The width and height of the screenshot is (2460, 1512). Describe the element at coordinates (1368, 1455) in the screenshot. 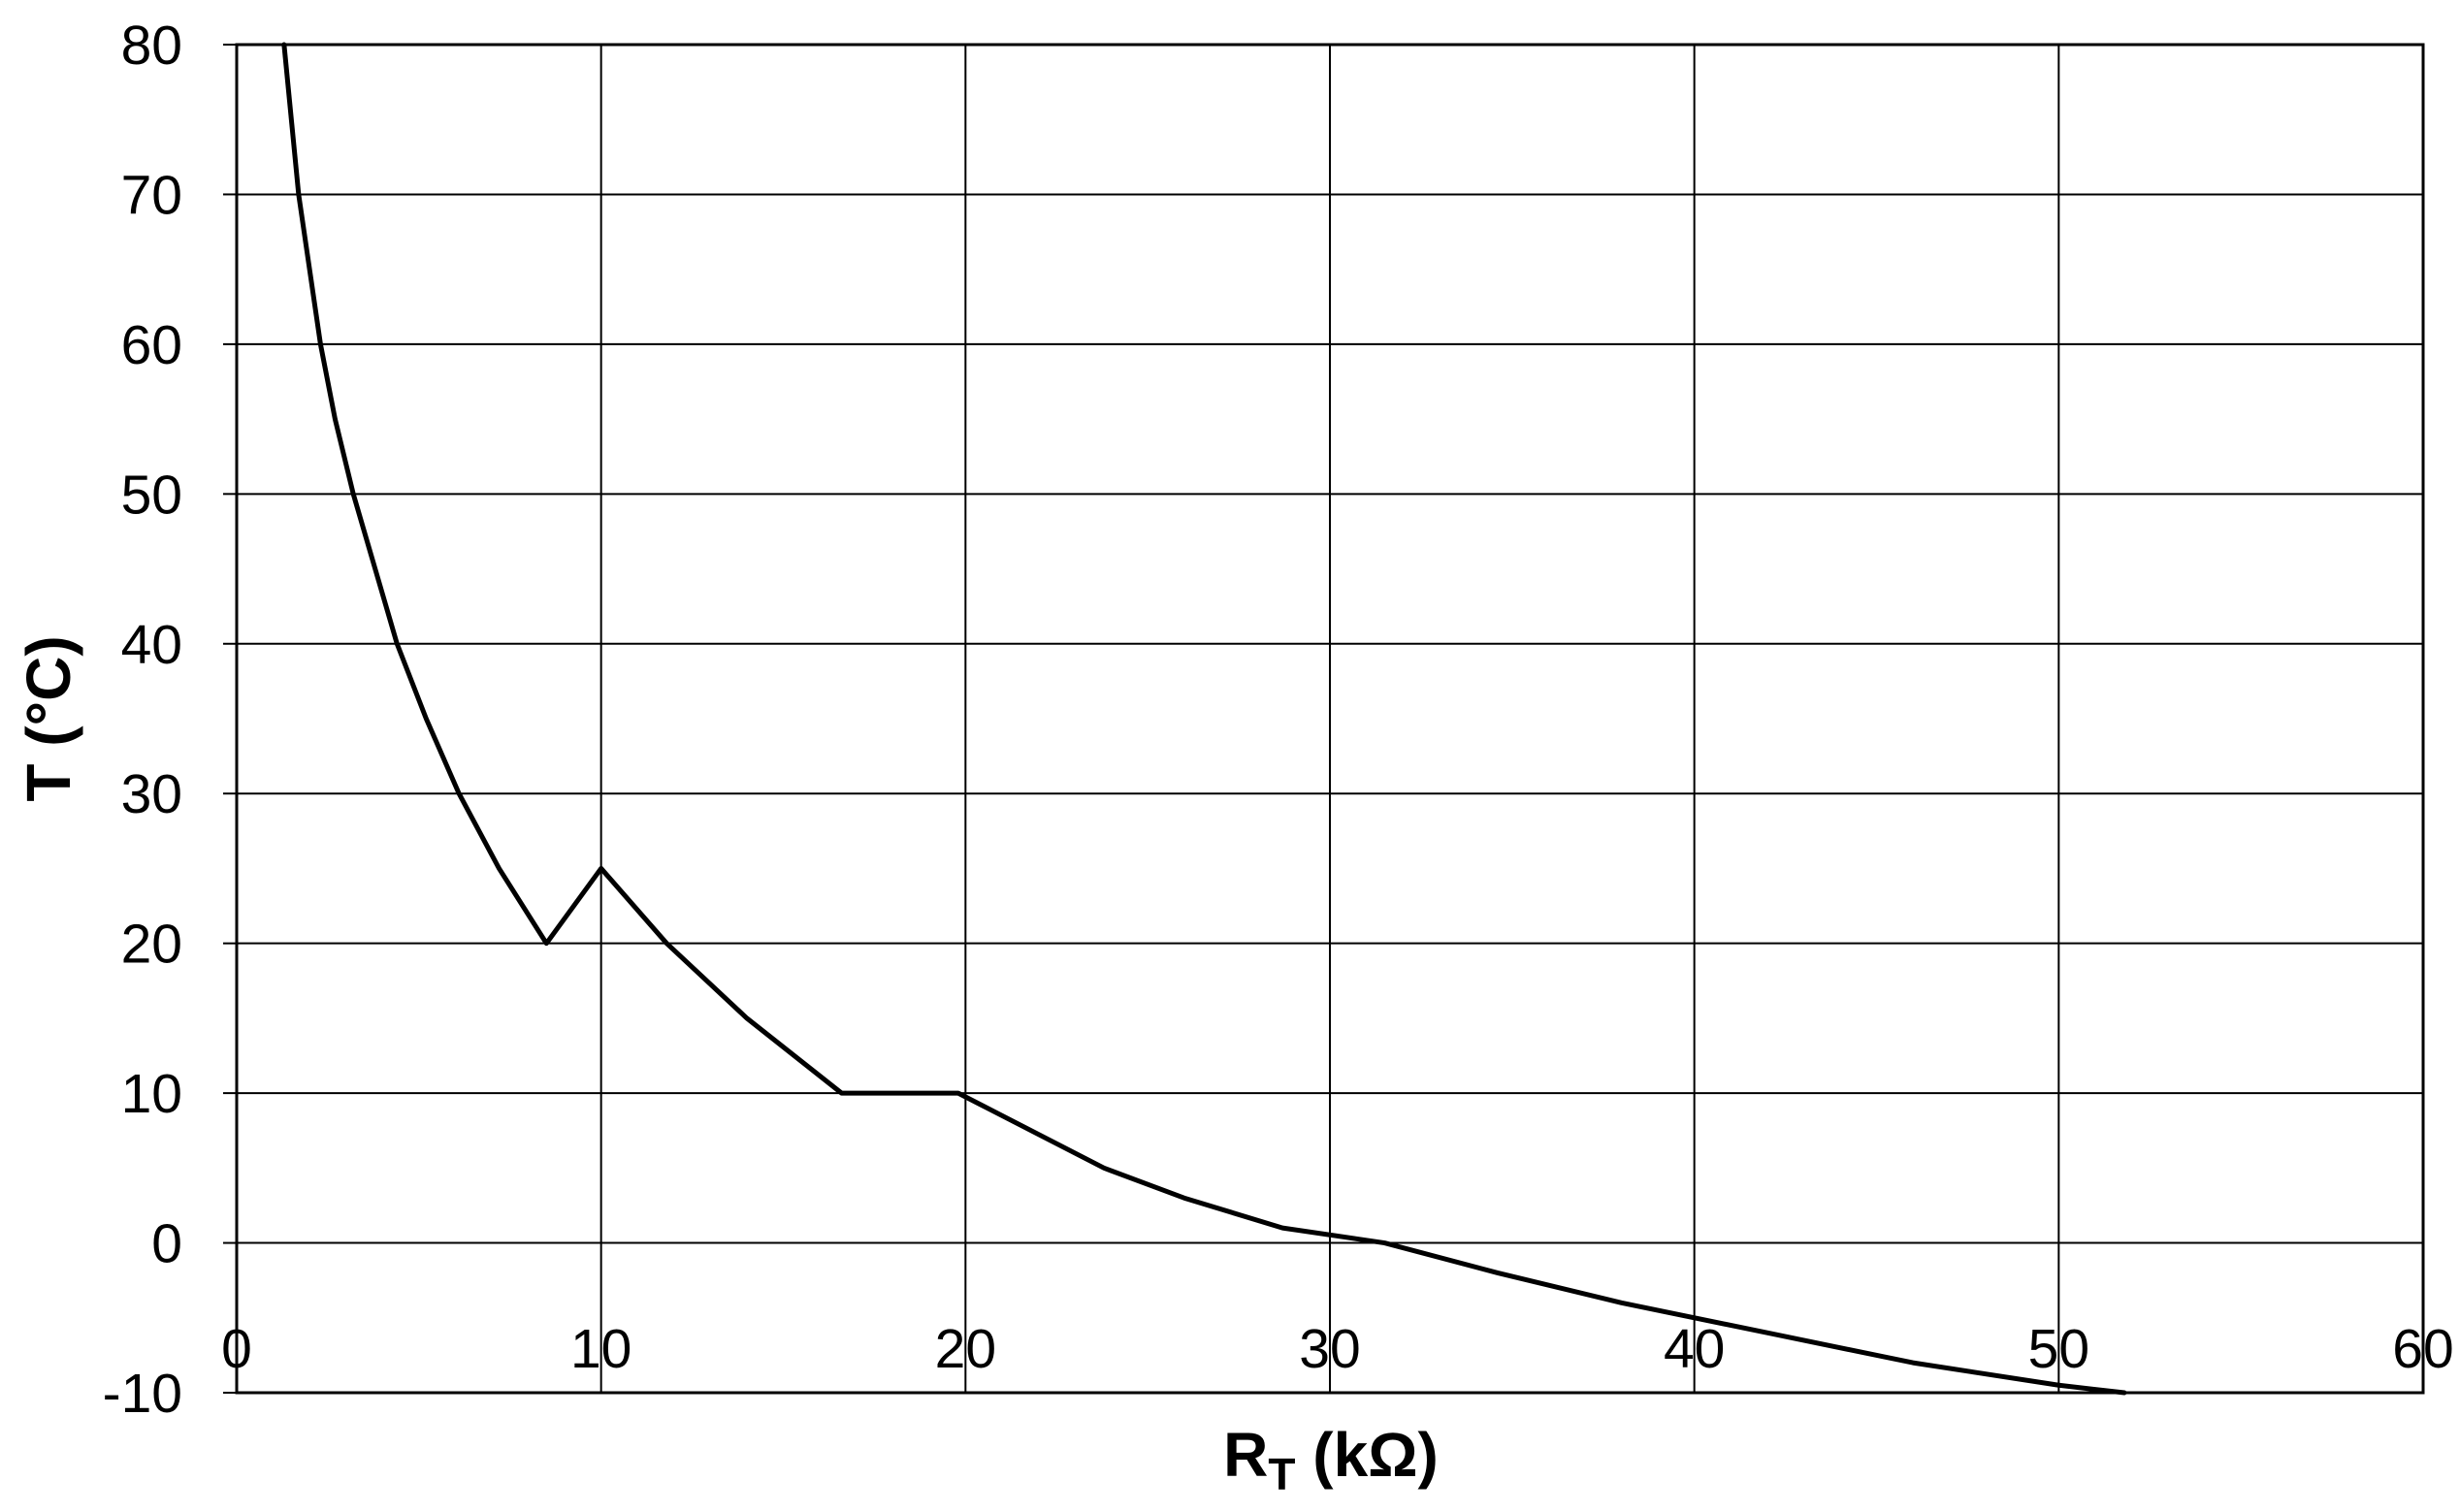

I see `x-axis-title-unit: (kΩ)` at that location.